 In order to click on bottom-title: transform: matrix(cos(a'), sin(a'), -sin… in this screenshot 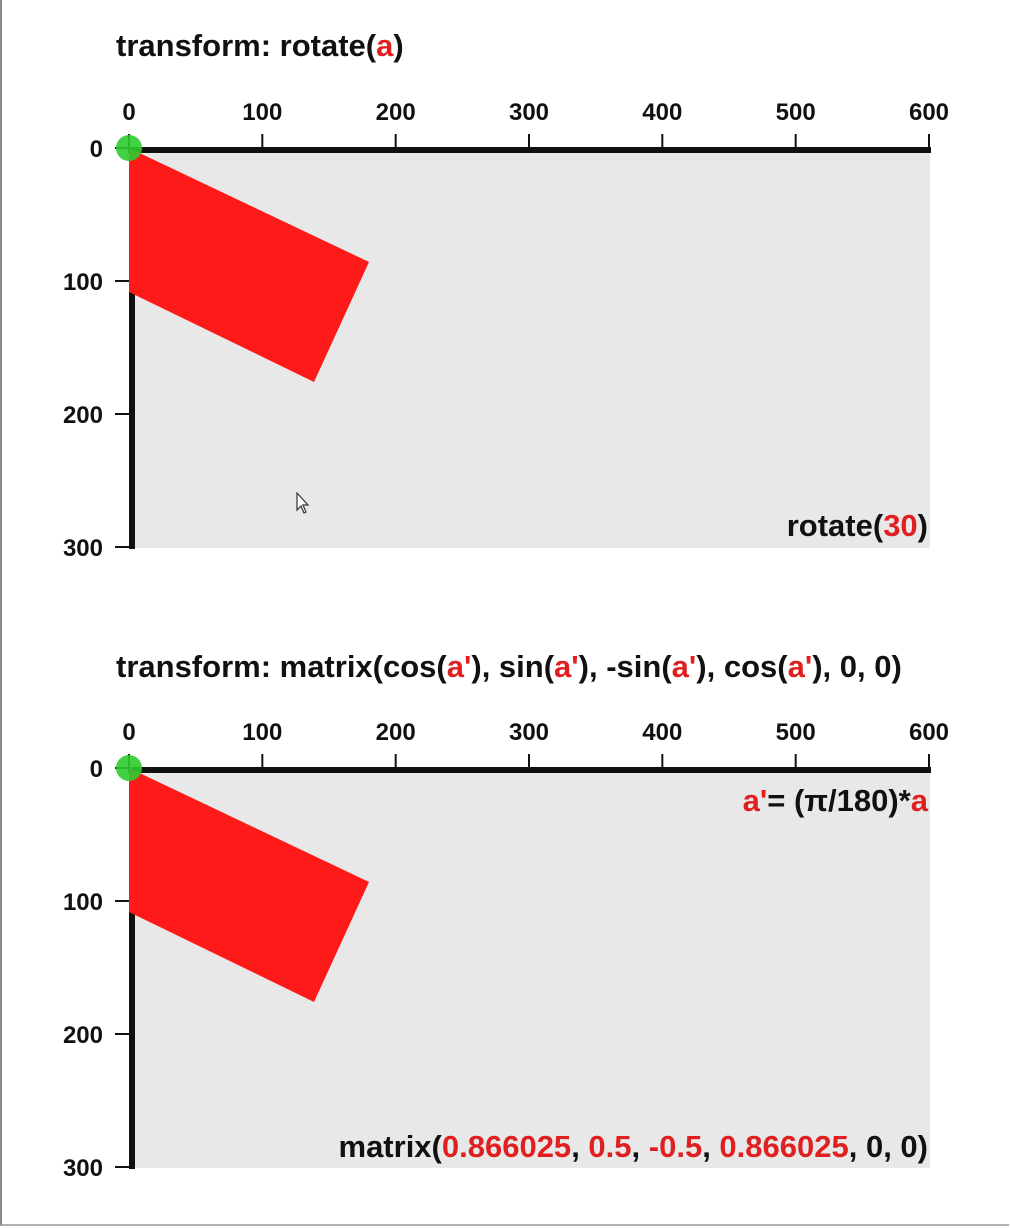, I will do `click(509, 666)`.